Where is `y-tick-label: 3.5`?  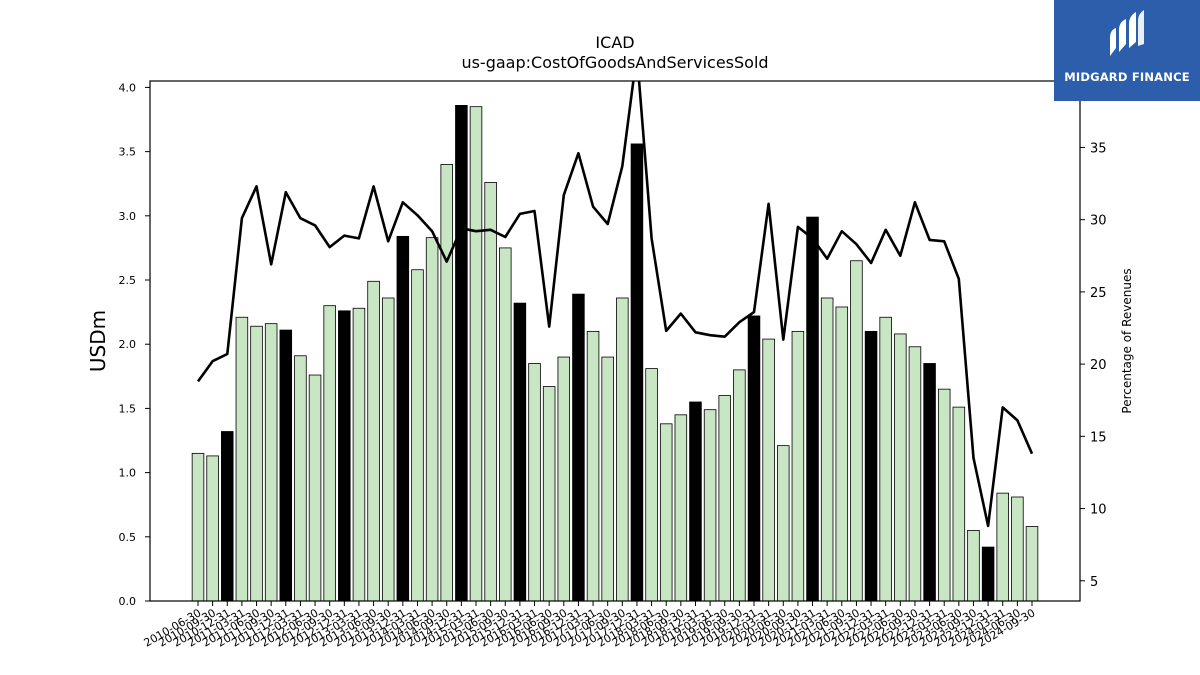 y-tick-label: 3.5 is located at coordinates (128, 152).